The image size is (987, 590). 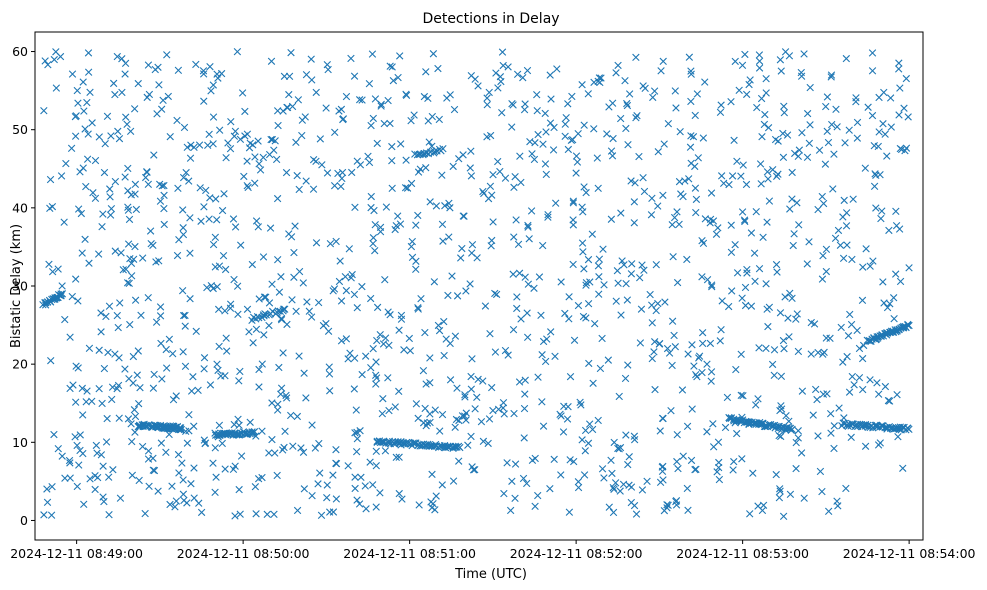 I want to click on x-tick-label: 2024-12-11 08:53:00, so click(x=742, y=553).